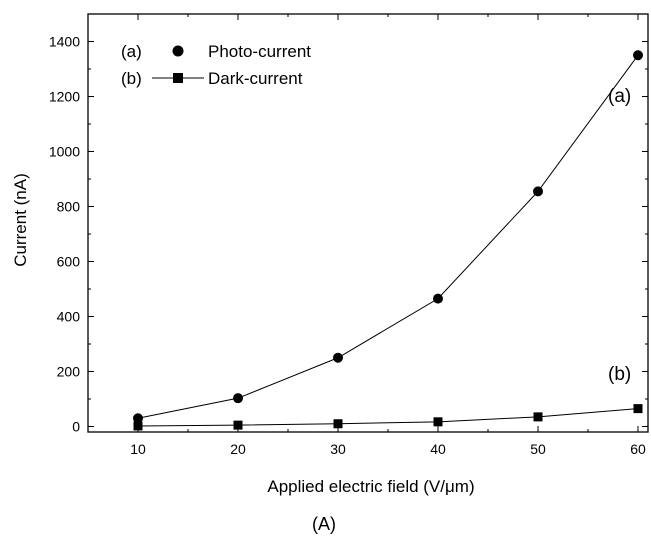 This screenshot has height=542, width=651. Describe the element at coordinates (64, 42) in the screenshot. I see `y-tick-label: 1400` at that location.